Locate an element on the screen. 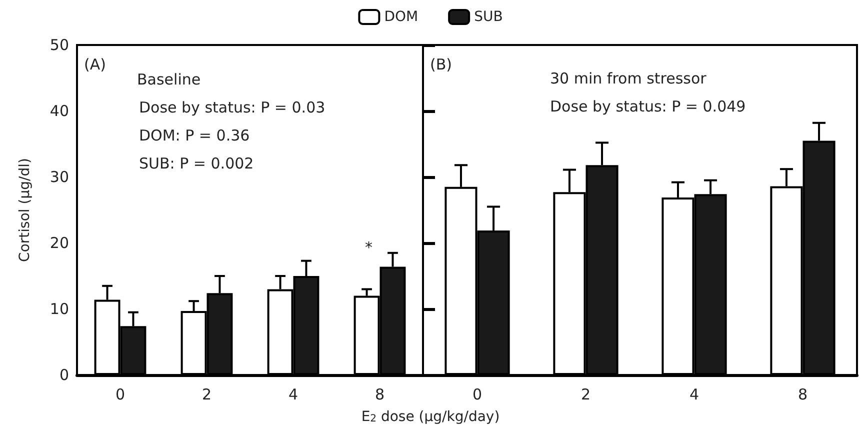 Image resolution: width=861 pixels, height=441 pixels. annotation: Baseline is located at coordinates (169, 79).